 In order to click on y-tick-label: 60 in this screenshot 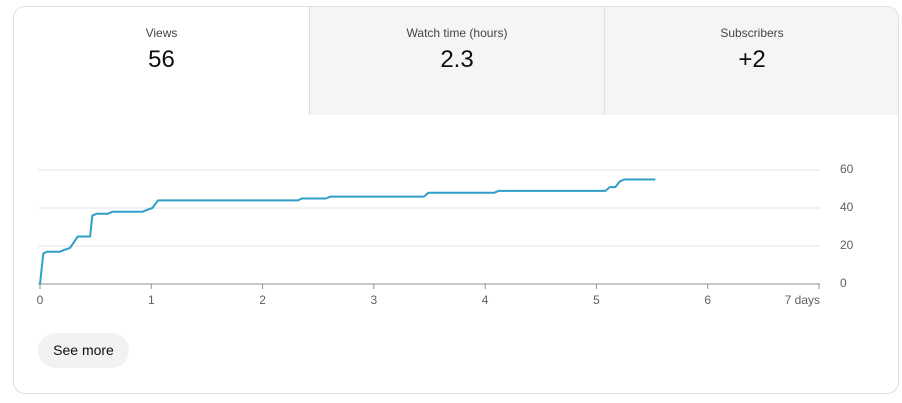, I will do `click(847, 169)`.